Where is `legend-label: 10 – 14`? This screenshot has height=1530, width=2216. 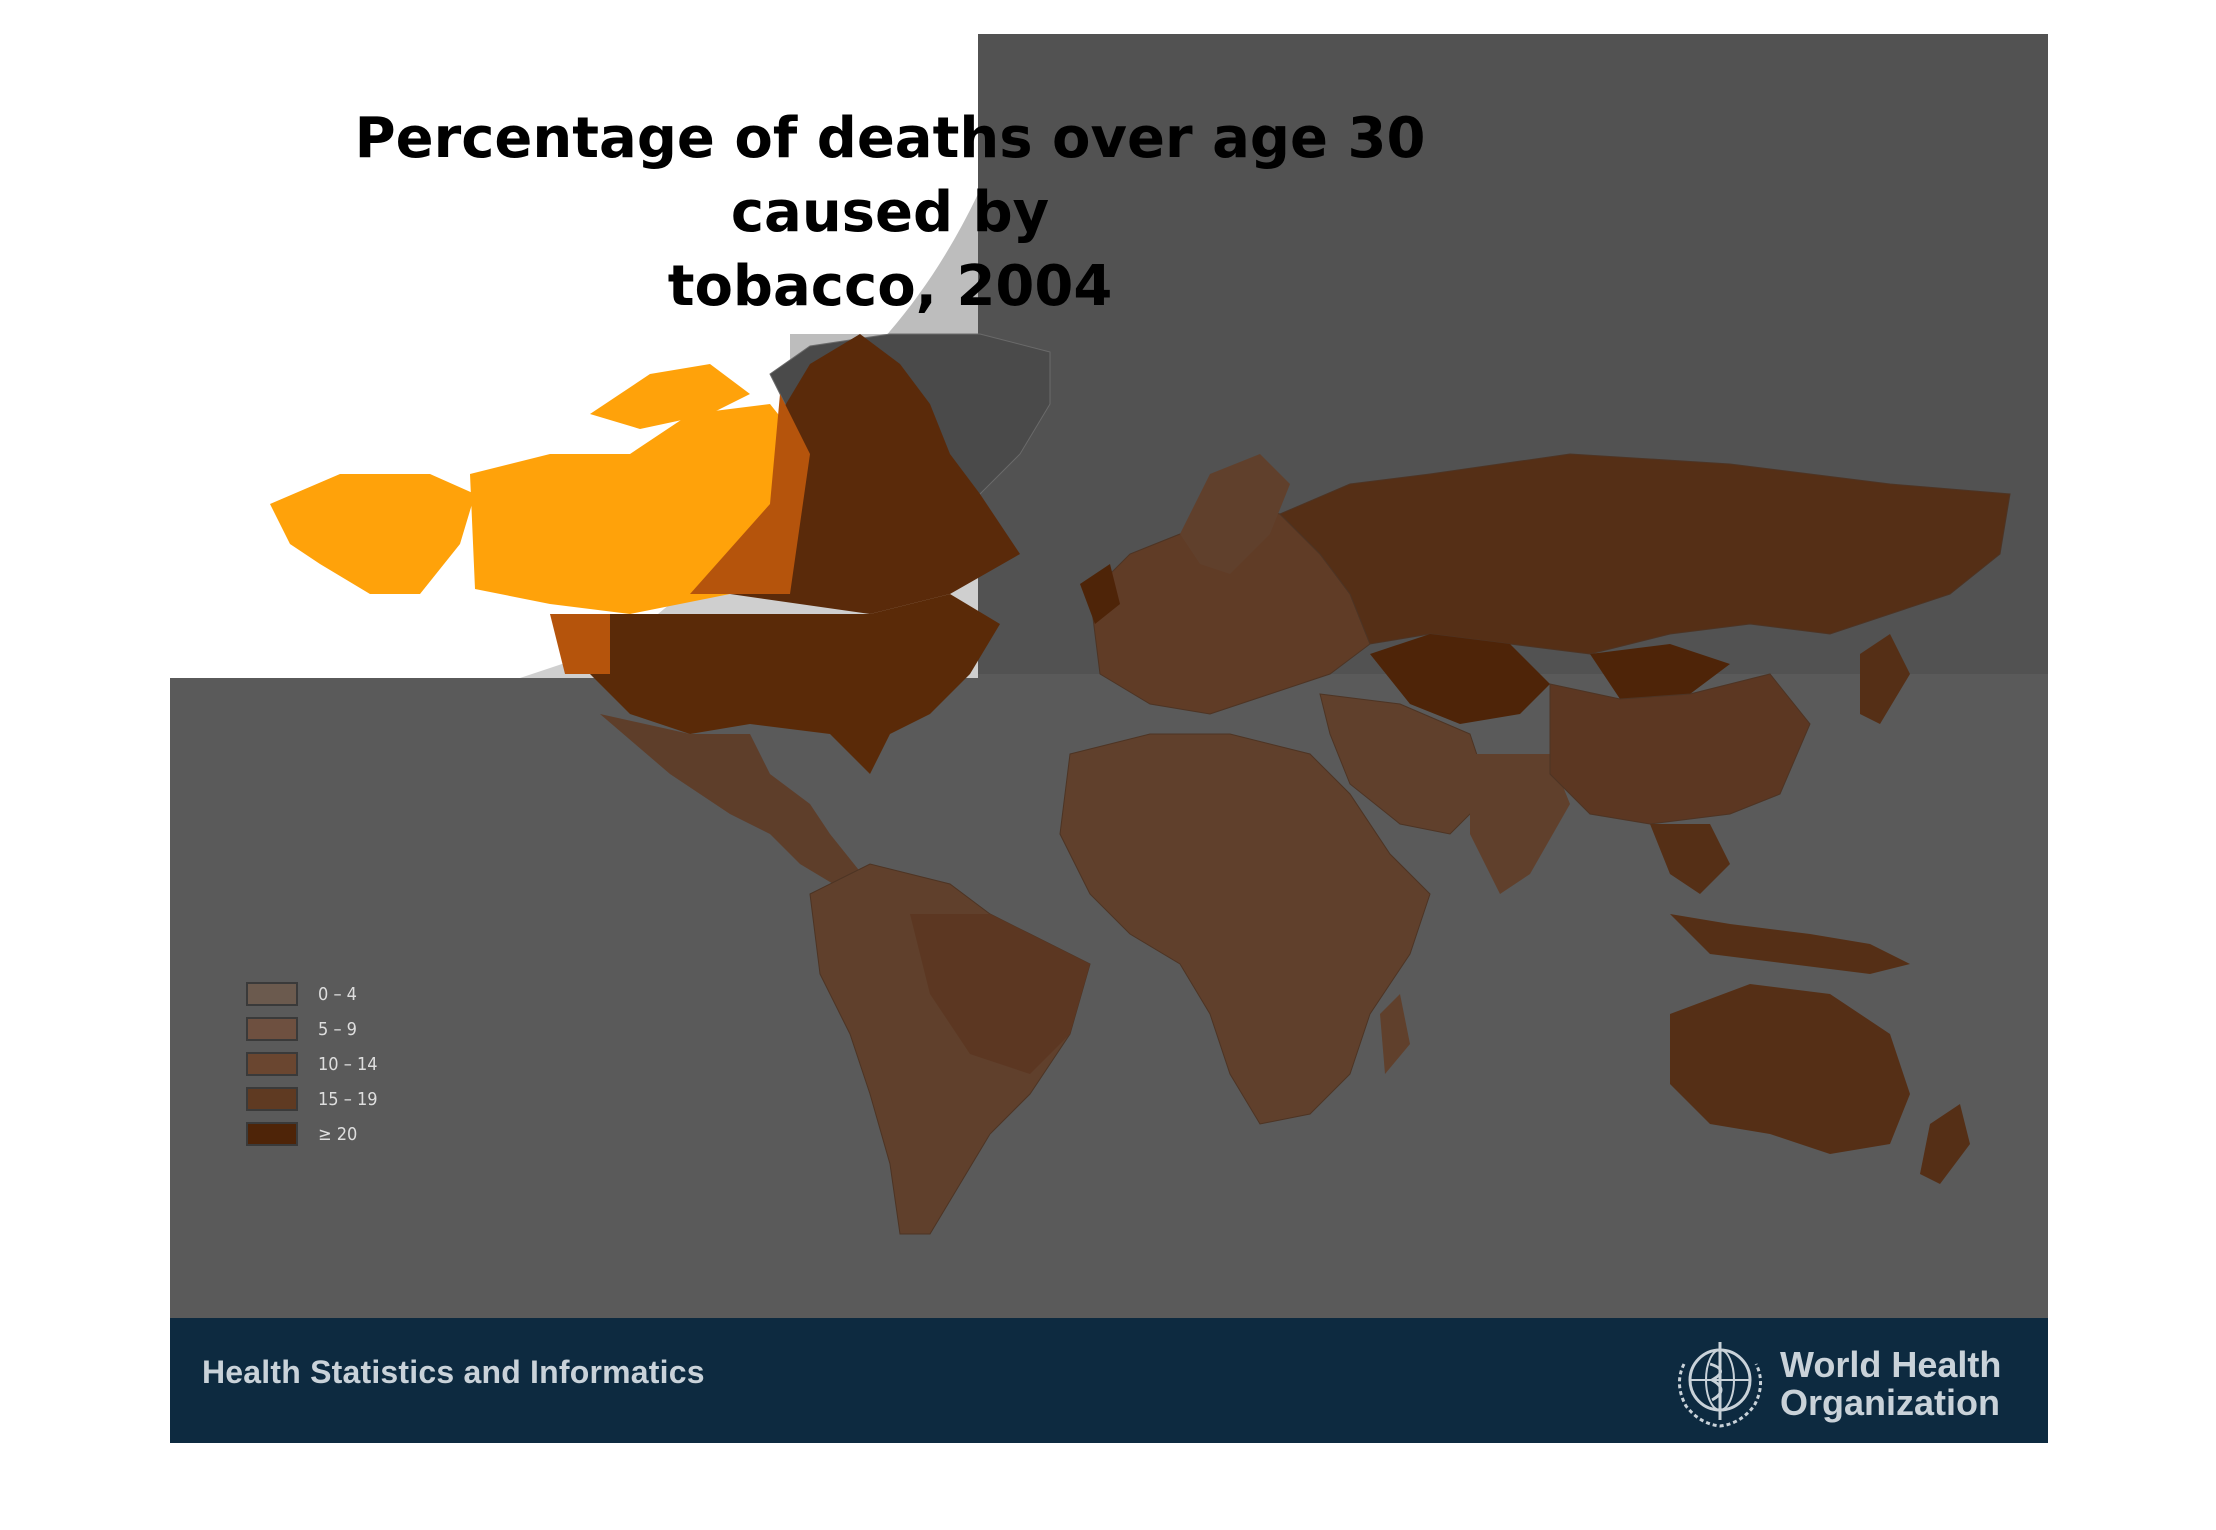 legend-label: 10 – 14 is located at coordinates (348, 1064).